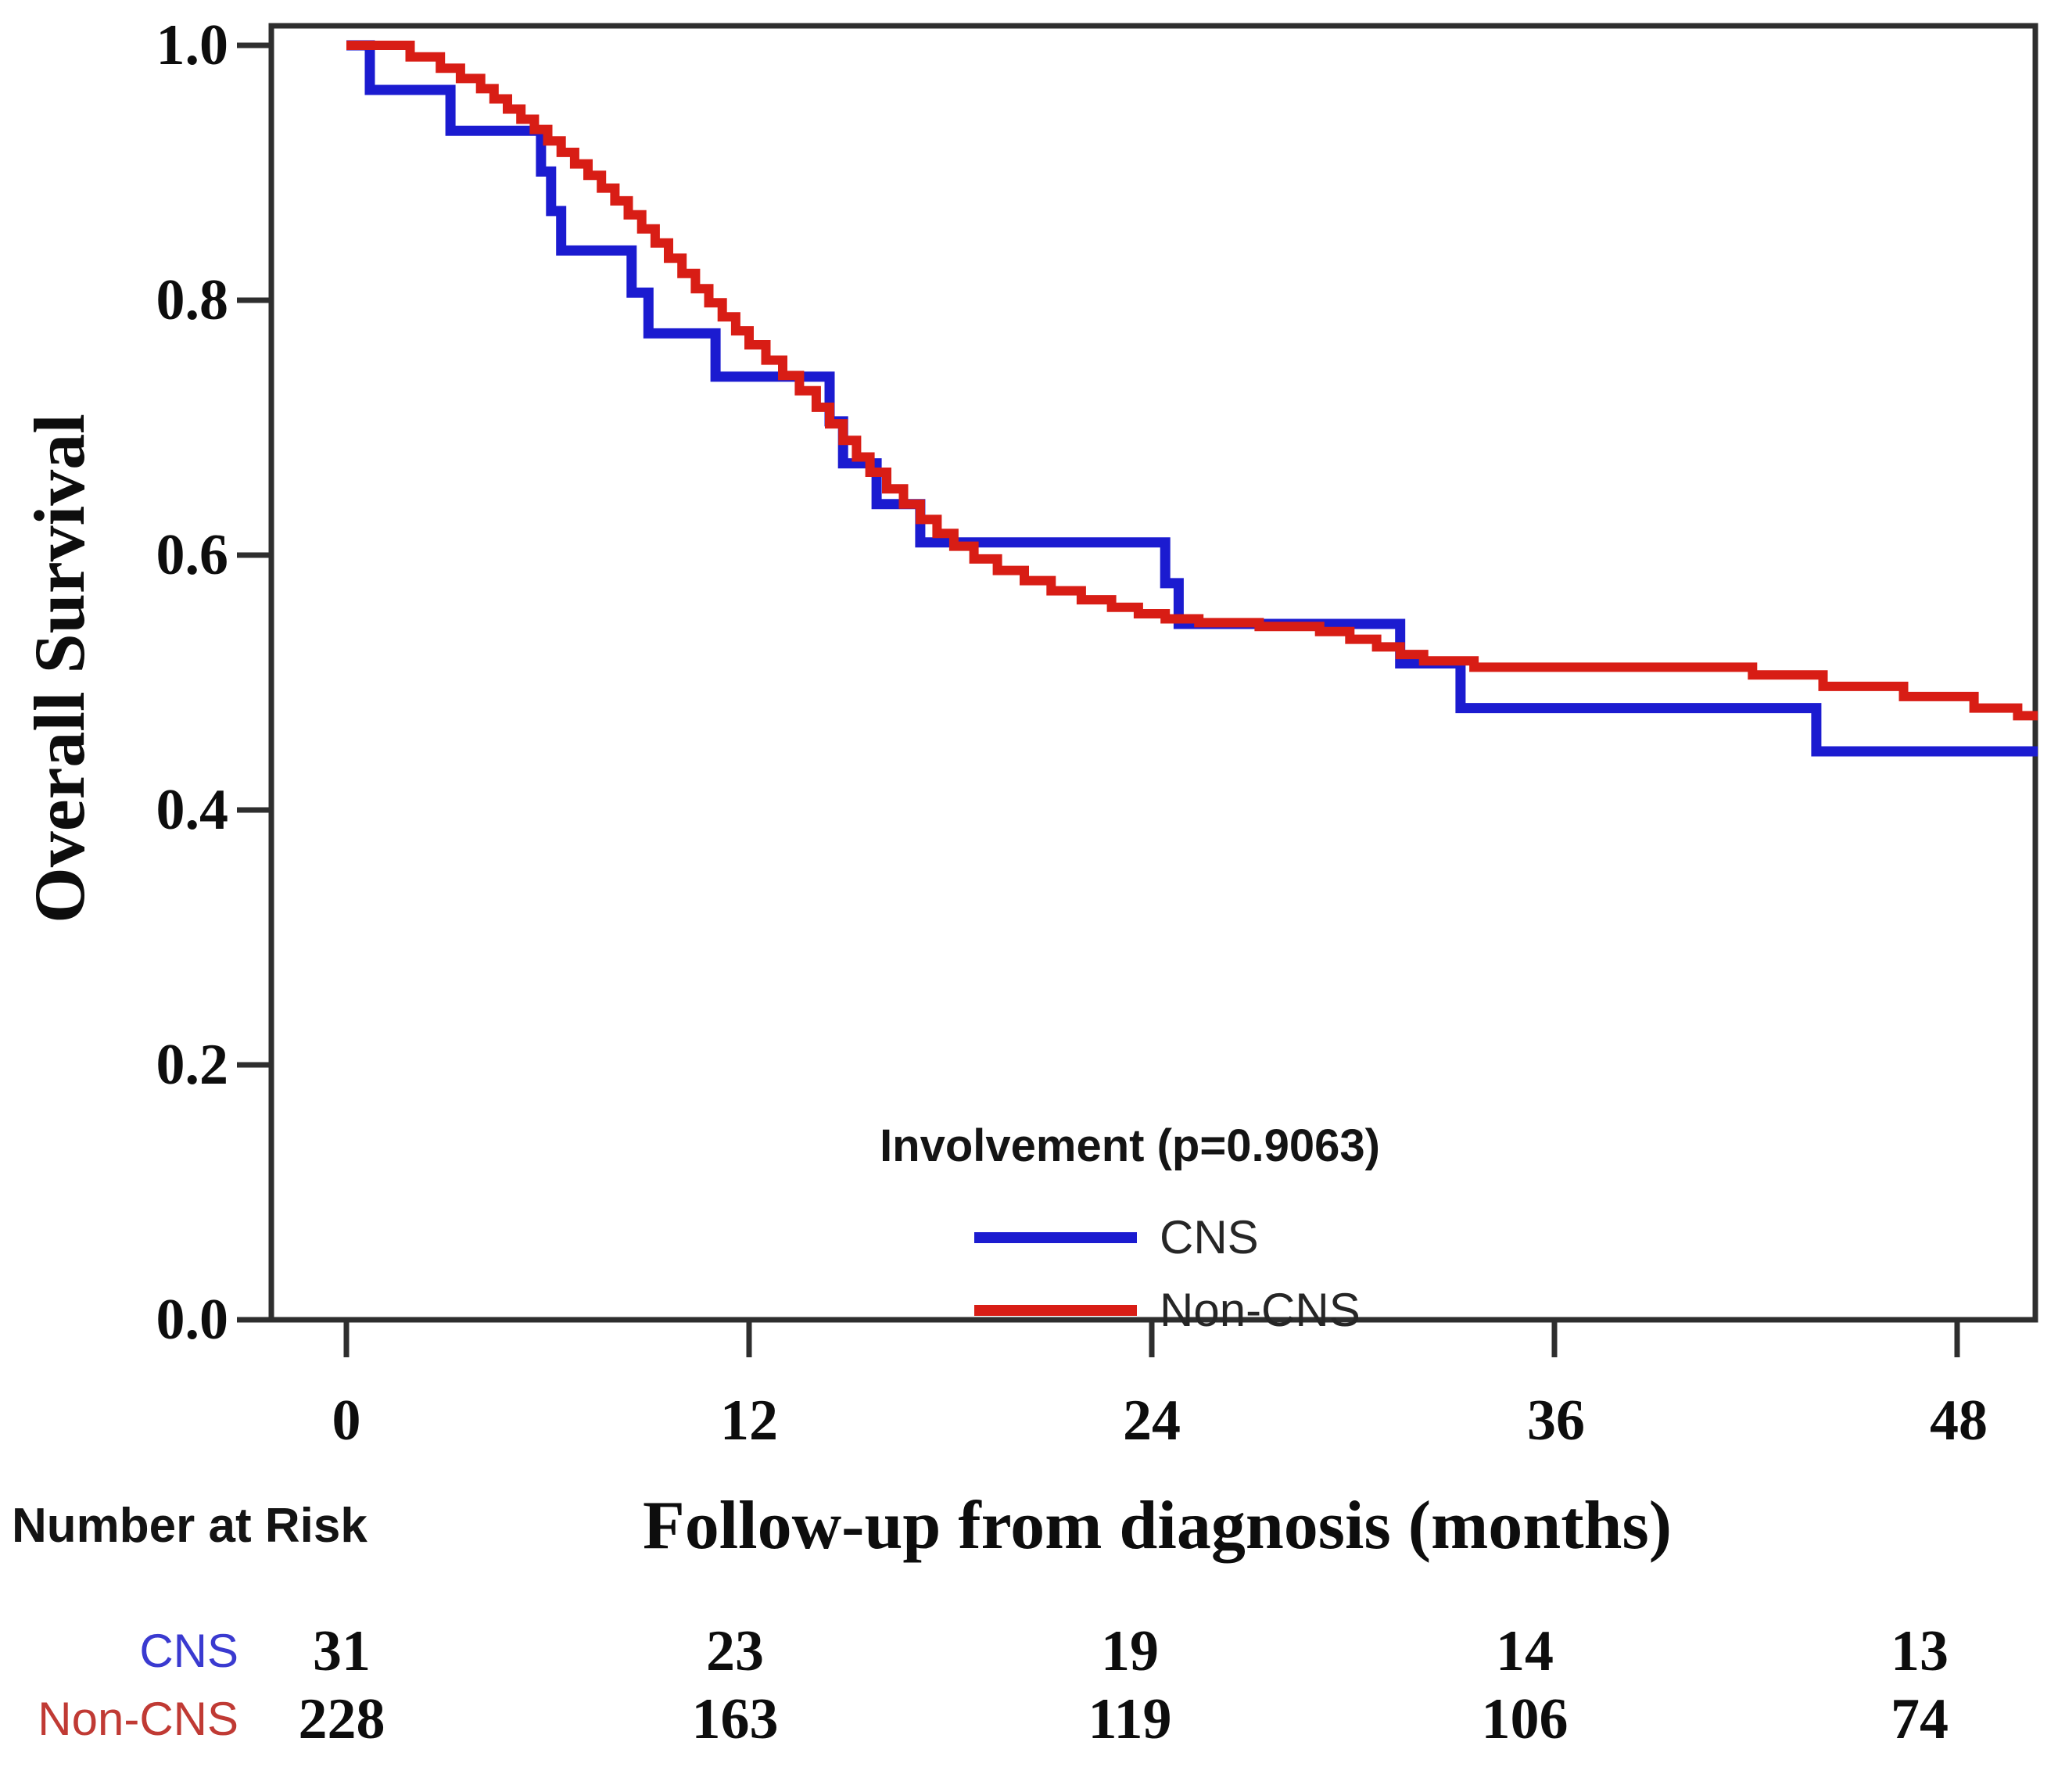 The width and height of the screenshot is (2058, 1792). I want to click on x-tick-label-48: 48, so click(1959, 1421).